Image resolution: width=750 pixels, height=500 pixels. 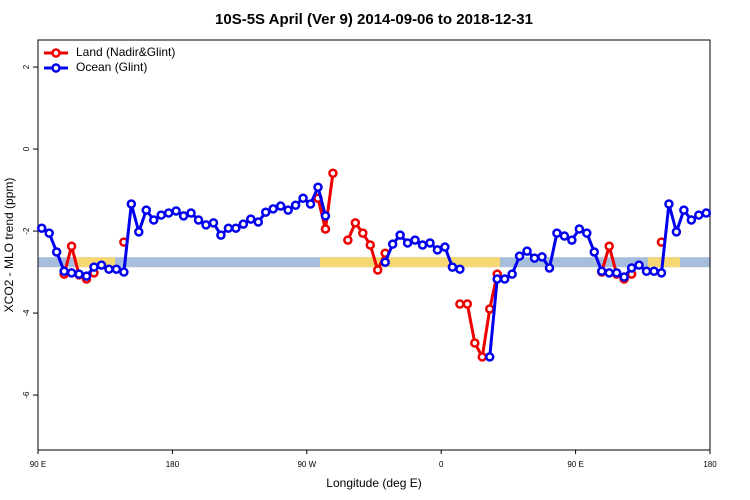 I want to click on y-tick-label: -6, so click(x=26, y=395).